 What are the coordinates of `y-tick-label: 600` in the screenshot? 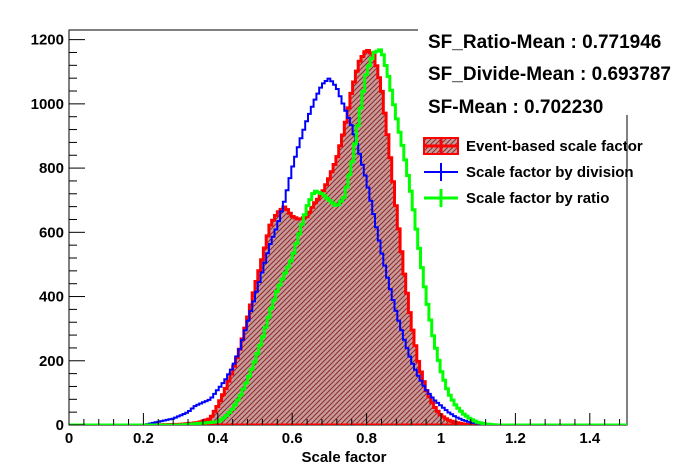 It's located at (51, 232).